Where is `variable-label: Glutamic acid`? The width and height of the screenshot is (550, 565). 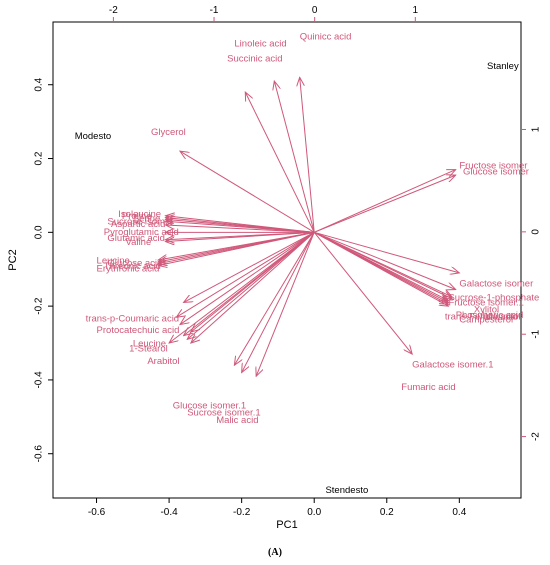 variable-label: Glutamic acid is located at coordinates (136, 238).